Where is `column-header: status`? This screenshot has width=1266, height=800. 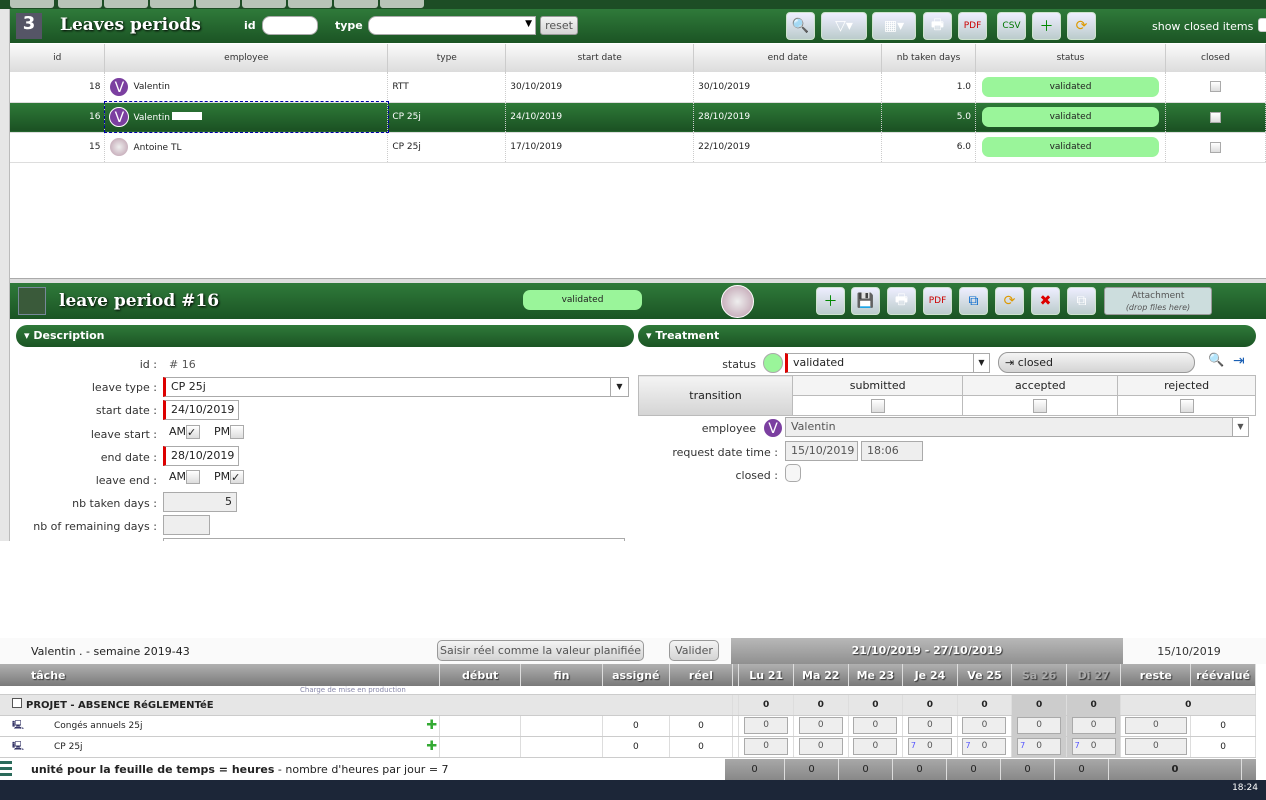
column-header: status is located at coordinates (1070, 58).